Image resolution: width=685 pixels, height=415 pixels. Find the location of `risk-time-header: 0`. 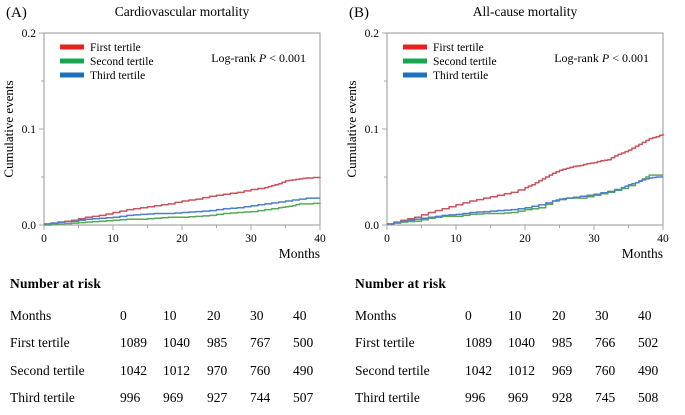

risk-time-header: 0 is located at coordinates (123, 315).